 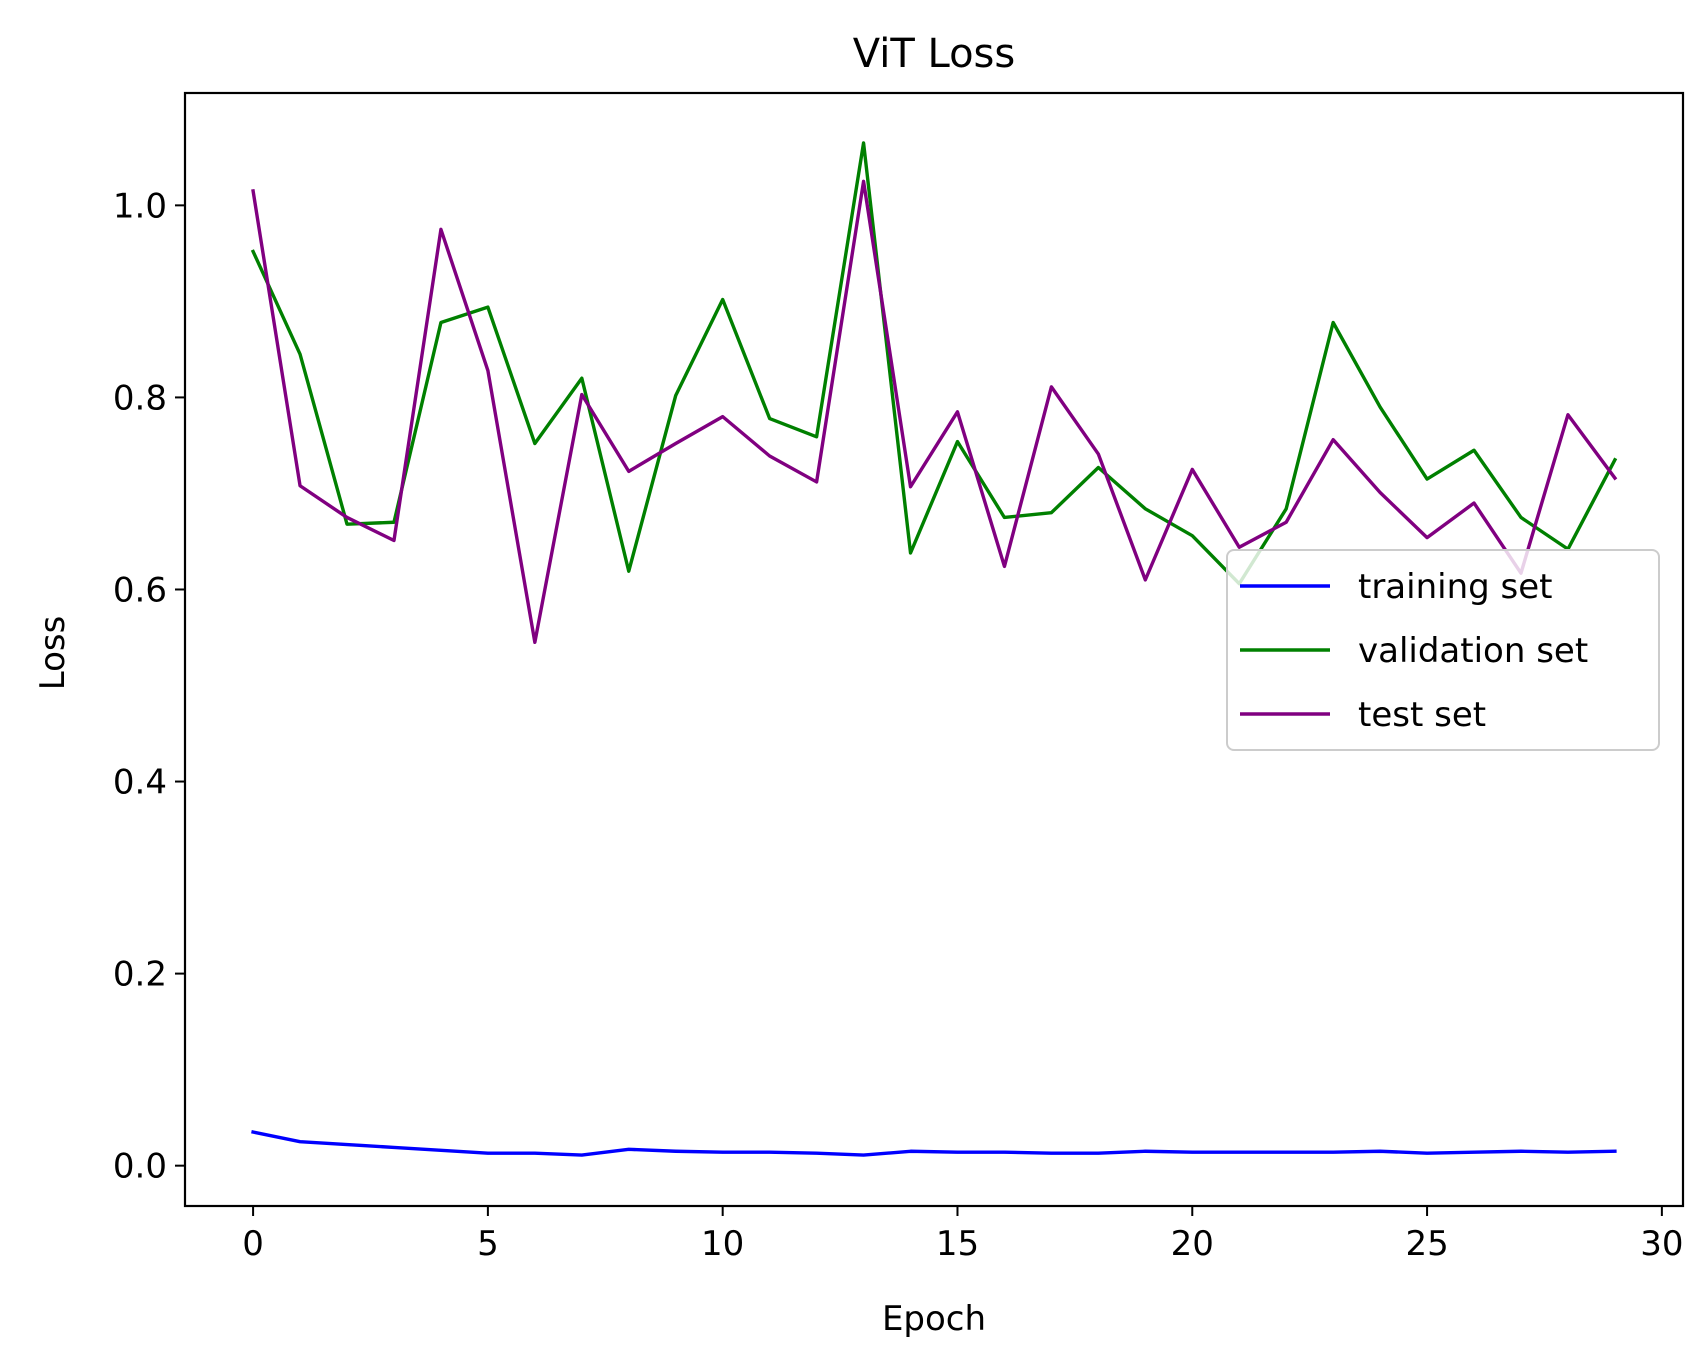 I want to click on x-axis-label: Epoch, so click(x=934, y=1319).